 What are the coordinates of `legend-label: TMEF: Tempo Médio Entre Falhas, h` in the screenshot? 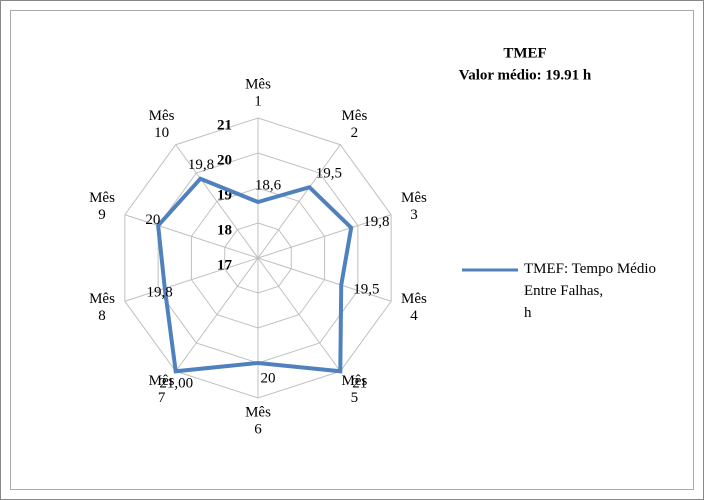 It's located at (590, 291).